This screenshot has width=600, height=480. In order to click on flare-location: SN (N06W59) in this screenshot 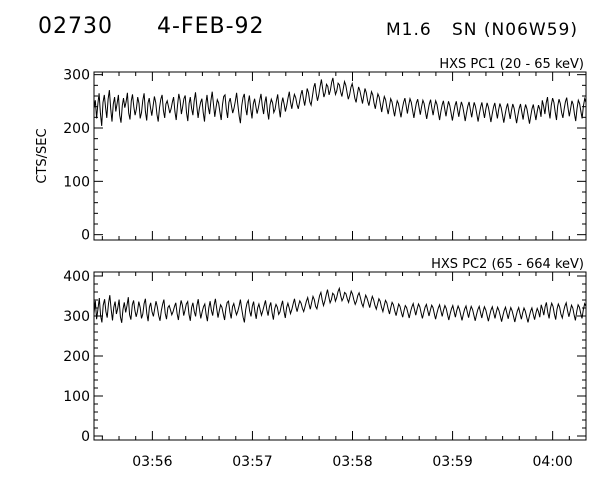, I will do `click(515, 30)`.